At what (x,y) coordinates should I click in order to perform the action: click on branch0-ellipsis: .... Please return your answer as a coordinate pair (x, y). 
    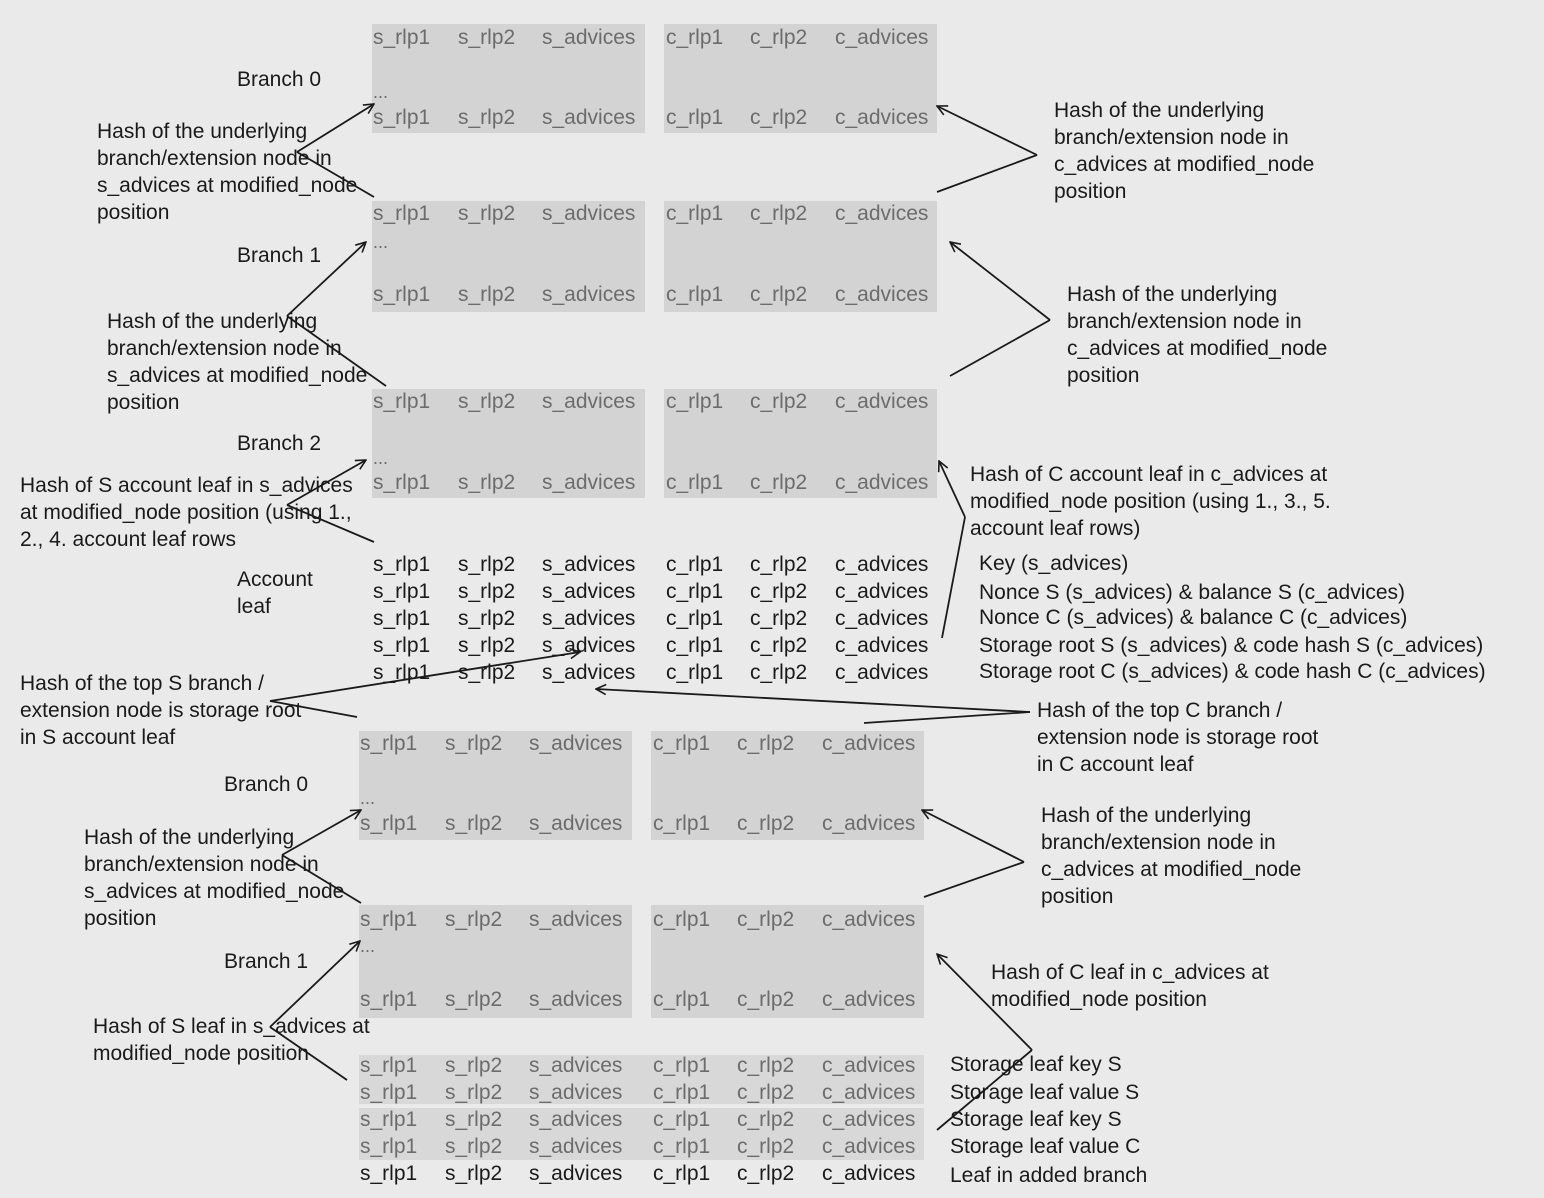
    Looking at the image, I should click on (381, 92).